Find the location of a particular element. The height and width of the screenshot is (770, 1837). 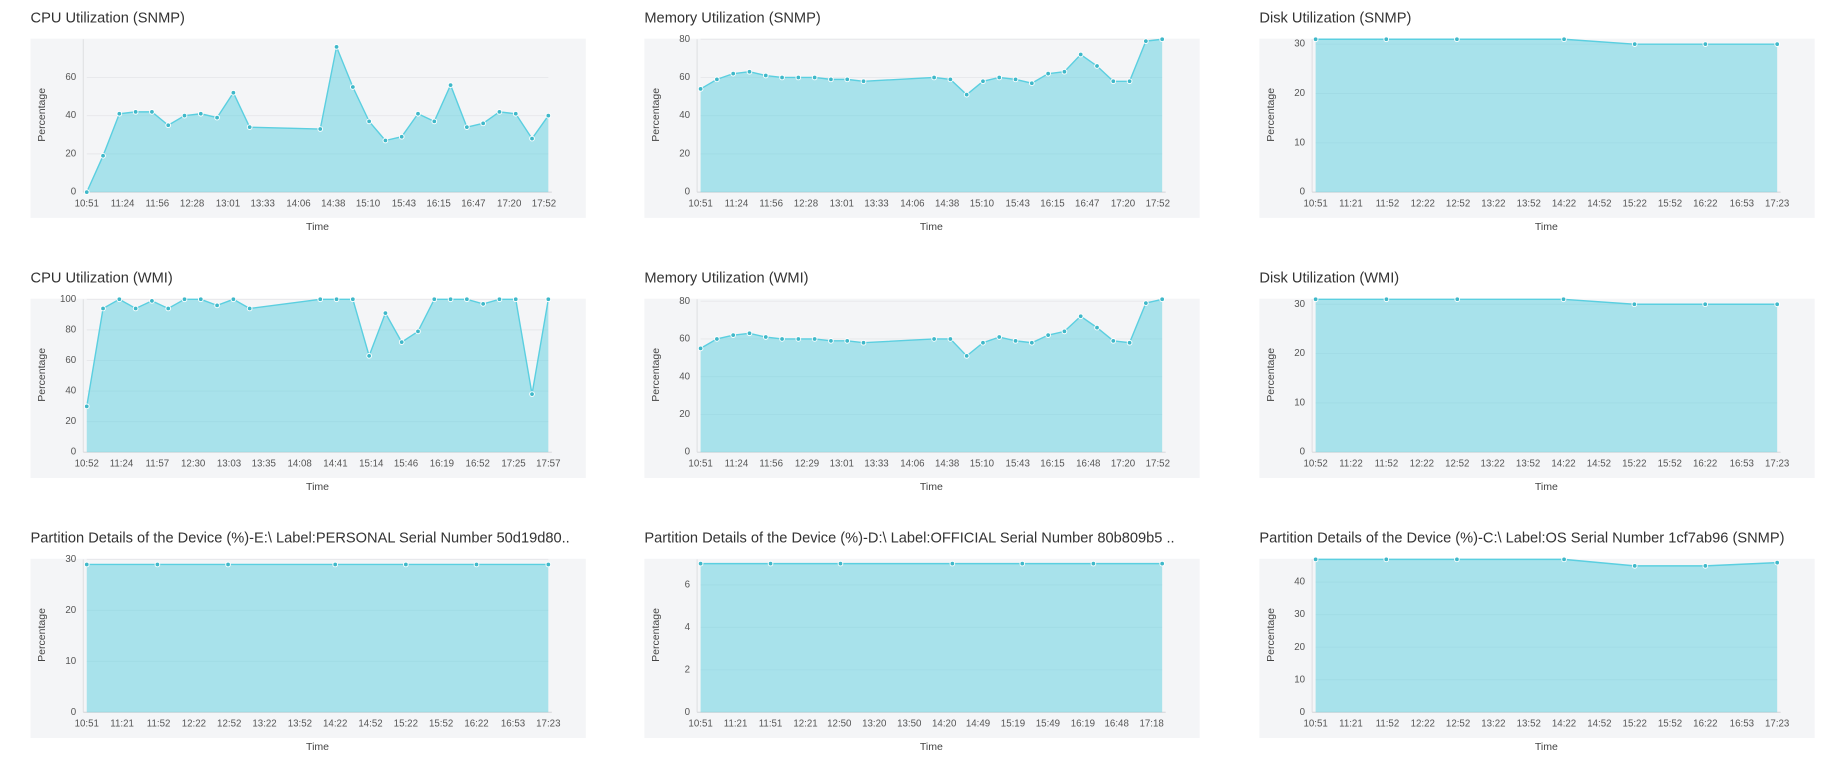

x-tick-label: 15:52 is located at coordinates (1670, 463).